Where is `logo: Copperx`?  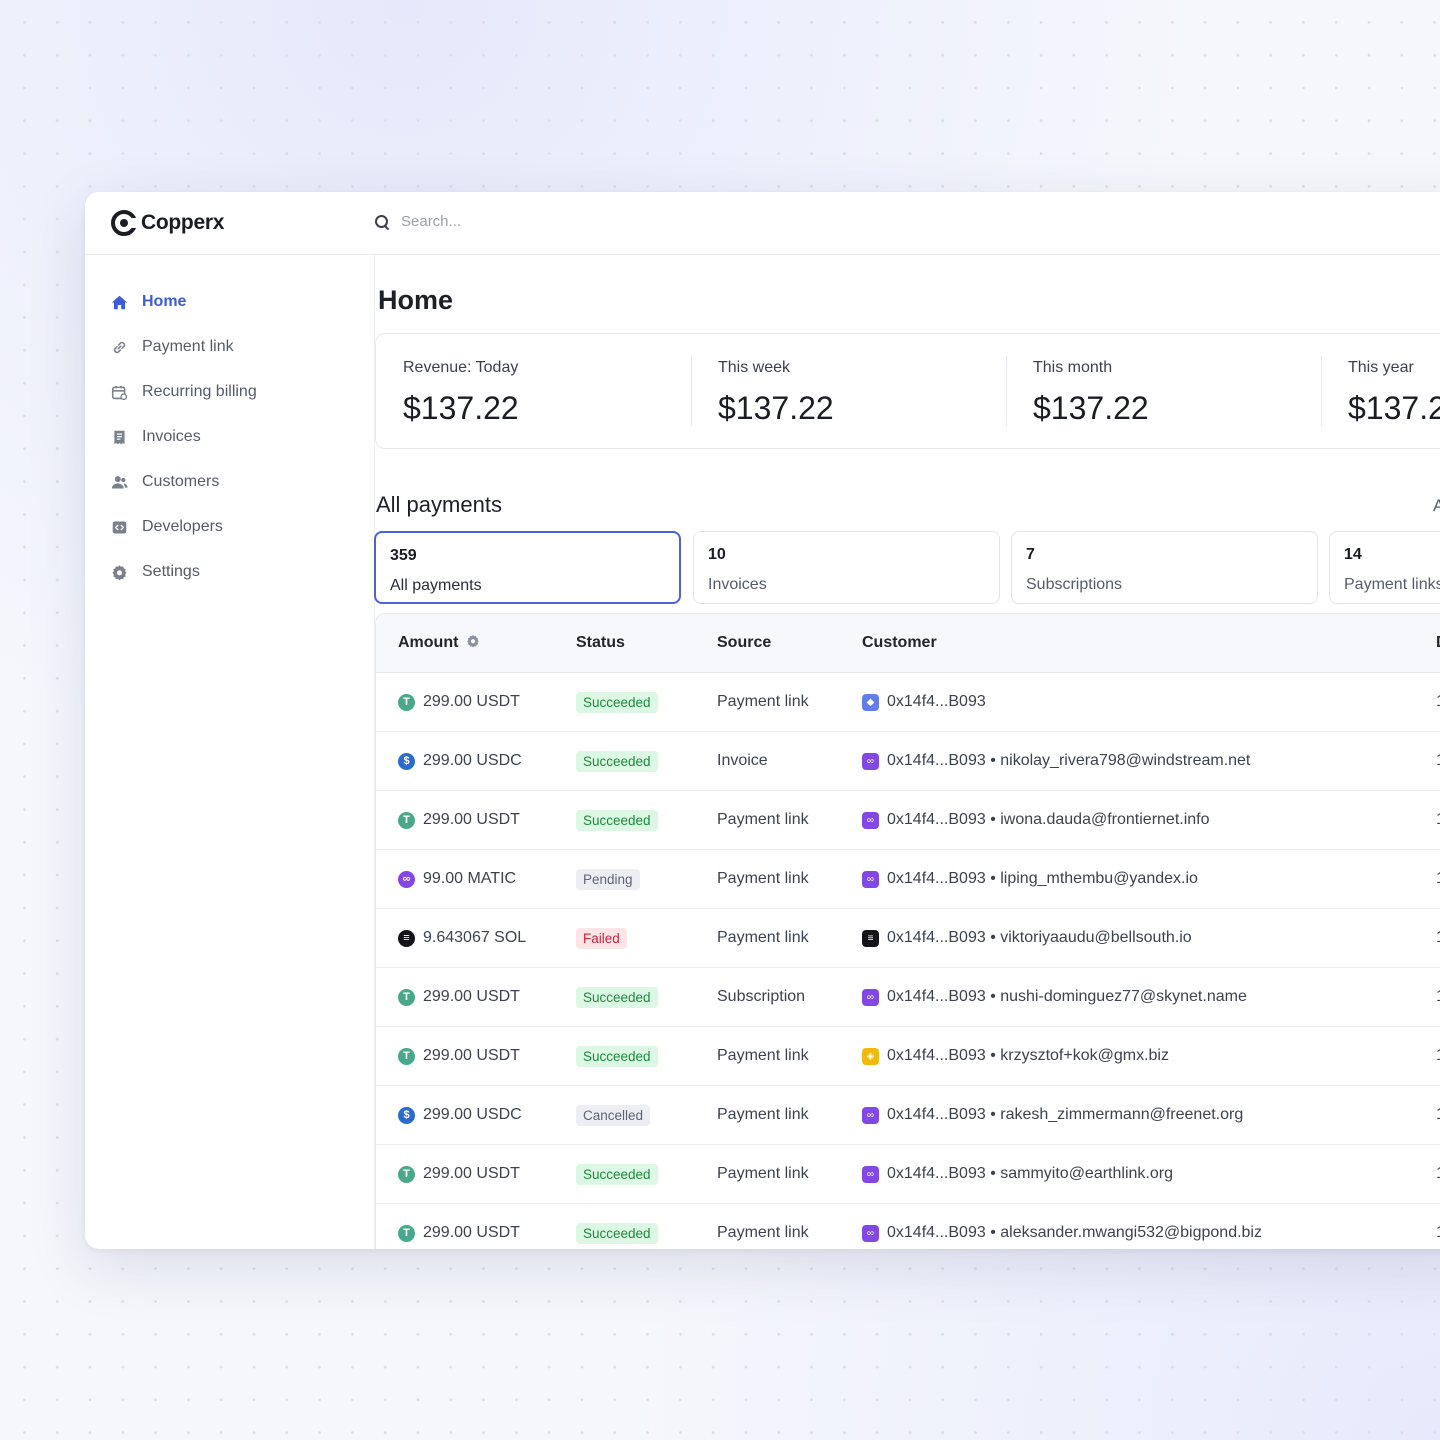 logo: Copperx is located at coordinates (167, 223).